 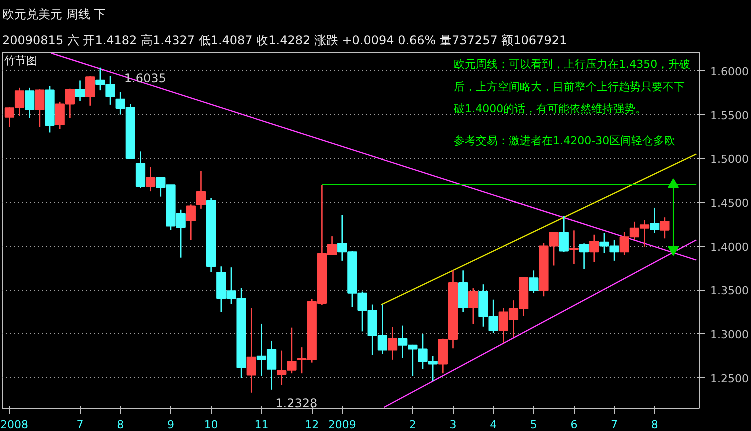 What do you see at coordinates (14, 424) in the screenshot?
I see `x-tick-label: 2008` at bounding box center [14, 424].